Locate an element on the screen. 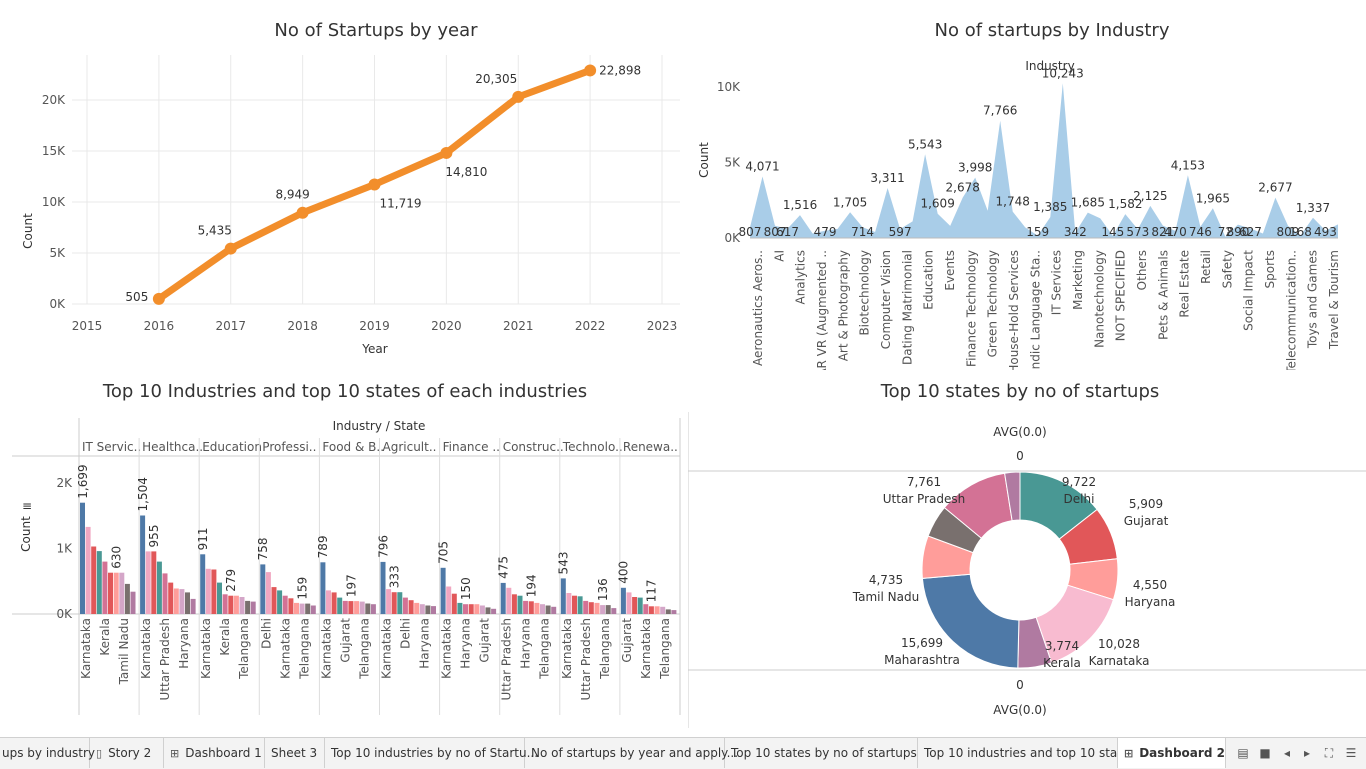 This screenshot has width=1366, height=769. fullscreen-icon: ⛶ is located at coordinates (1329, 753).